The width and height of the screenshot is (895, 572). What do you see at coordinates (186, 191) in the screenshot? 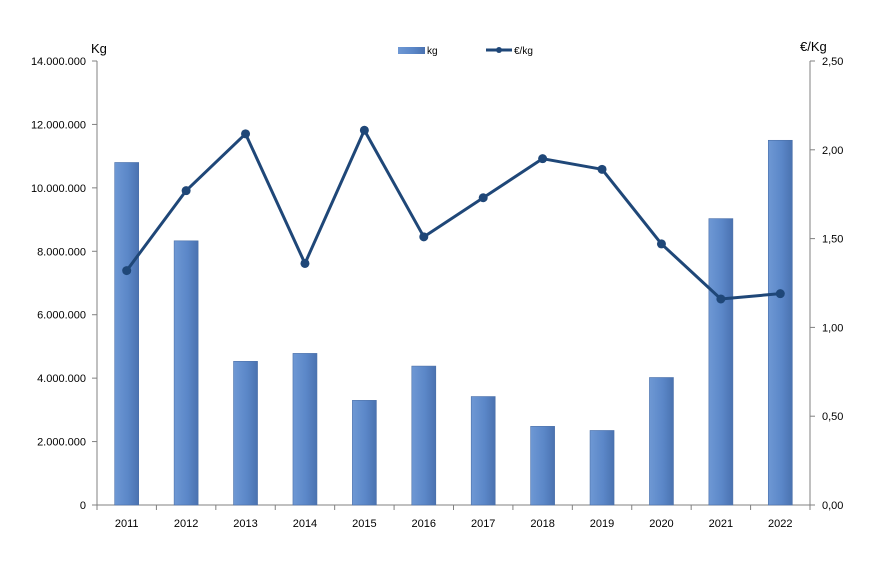
I see `line-point-2012` at bounding box center [186, 191].